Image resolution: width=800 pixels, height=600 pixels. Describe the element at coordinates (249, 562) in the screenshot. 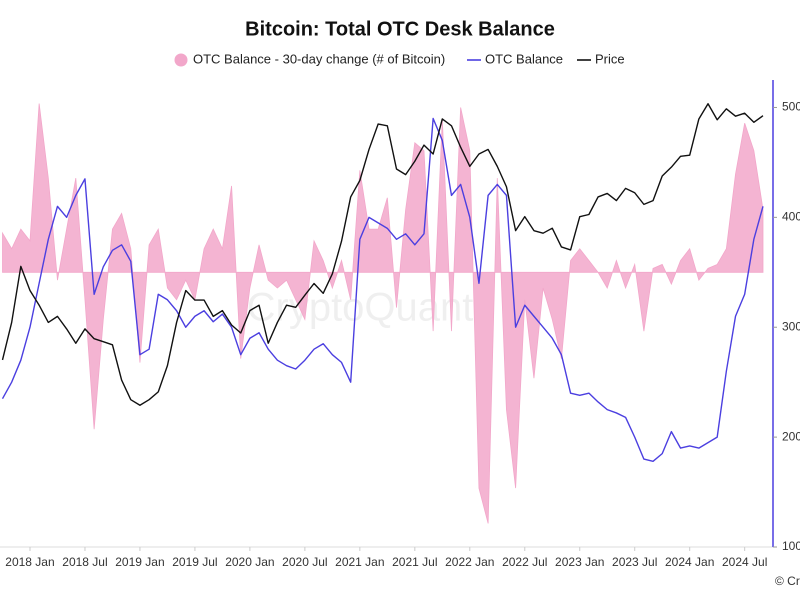

I see `x-tick-label: 2020 Jan` at that location.